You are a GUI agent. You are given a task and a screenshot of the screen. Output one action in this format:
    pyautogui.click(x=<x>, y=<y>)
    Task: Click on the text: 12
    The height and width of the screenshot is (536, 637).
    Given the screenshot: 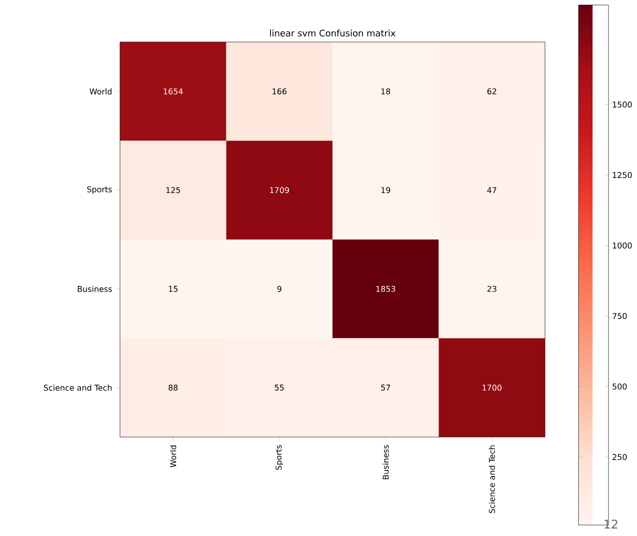 What is the action you would take?
    pyautogui.click(x=611, y=524)
    